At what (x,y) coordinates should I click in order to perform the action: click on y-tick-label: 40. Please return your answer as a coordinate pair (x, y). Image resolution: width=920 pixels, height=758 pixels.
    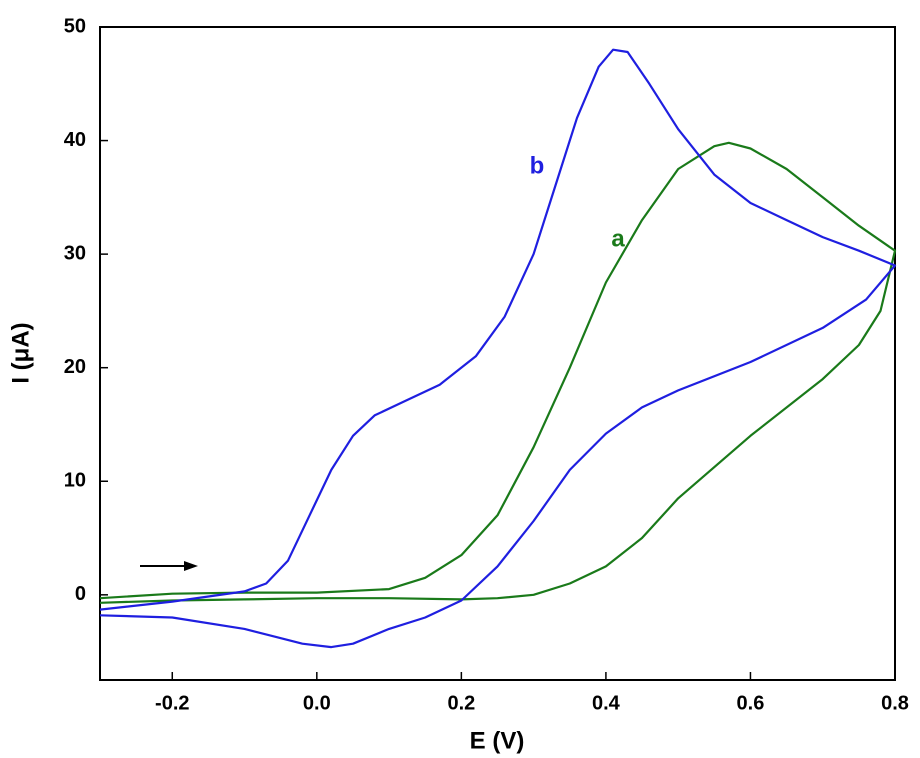
    Looking at the image, I should click on (75, 140).